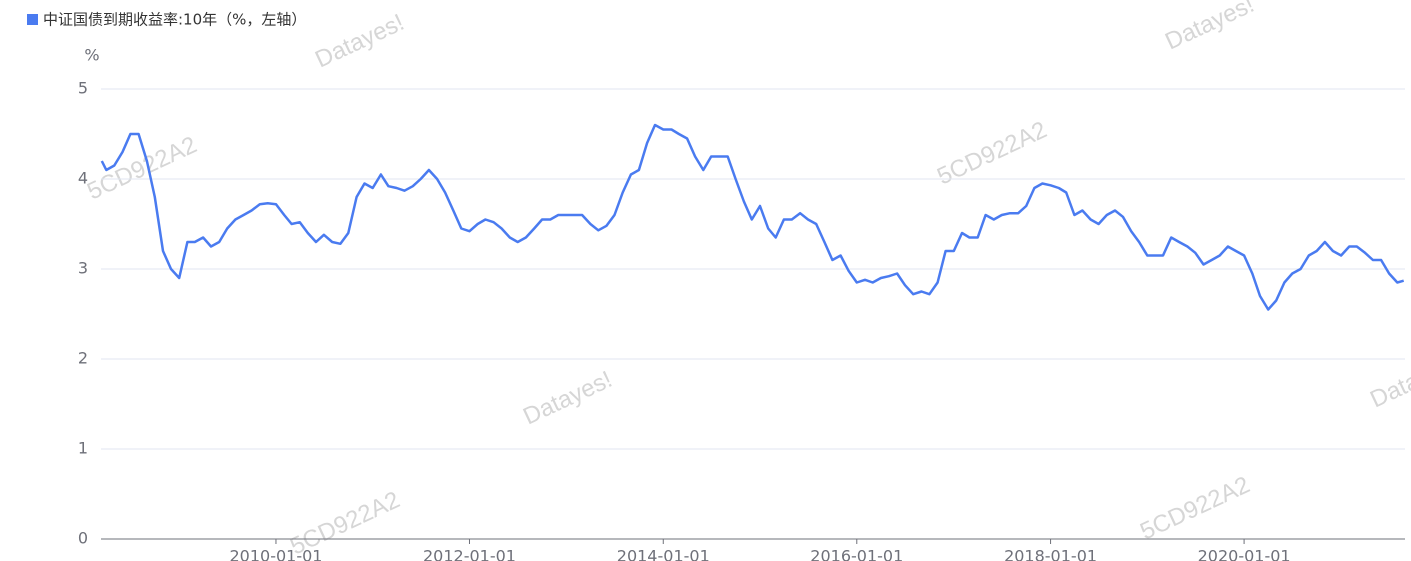 The image size is (1411, 561). Describe the element at coordinates (83, 358) in the screenshot. I see `y-tick-label: 2` at that location.